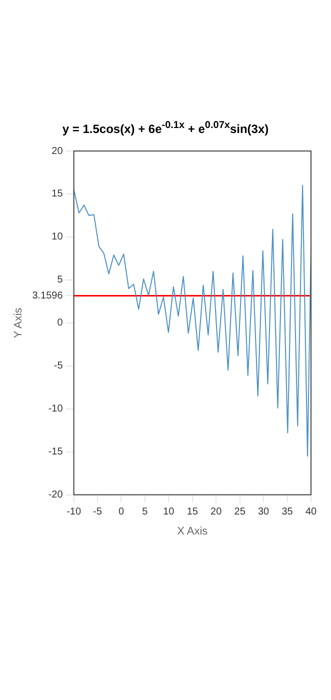  I want to click on chart-title: y = 1.5cos(x) + 6e$^{-0.1x}$ + e$^{0.07x}$sin(3x), so click(165, 128).